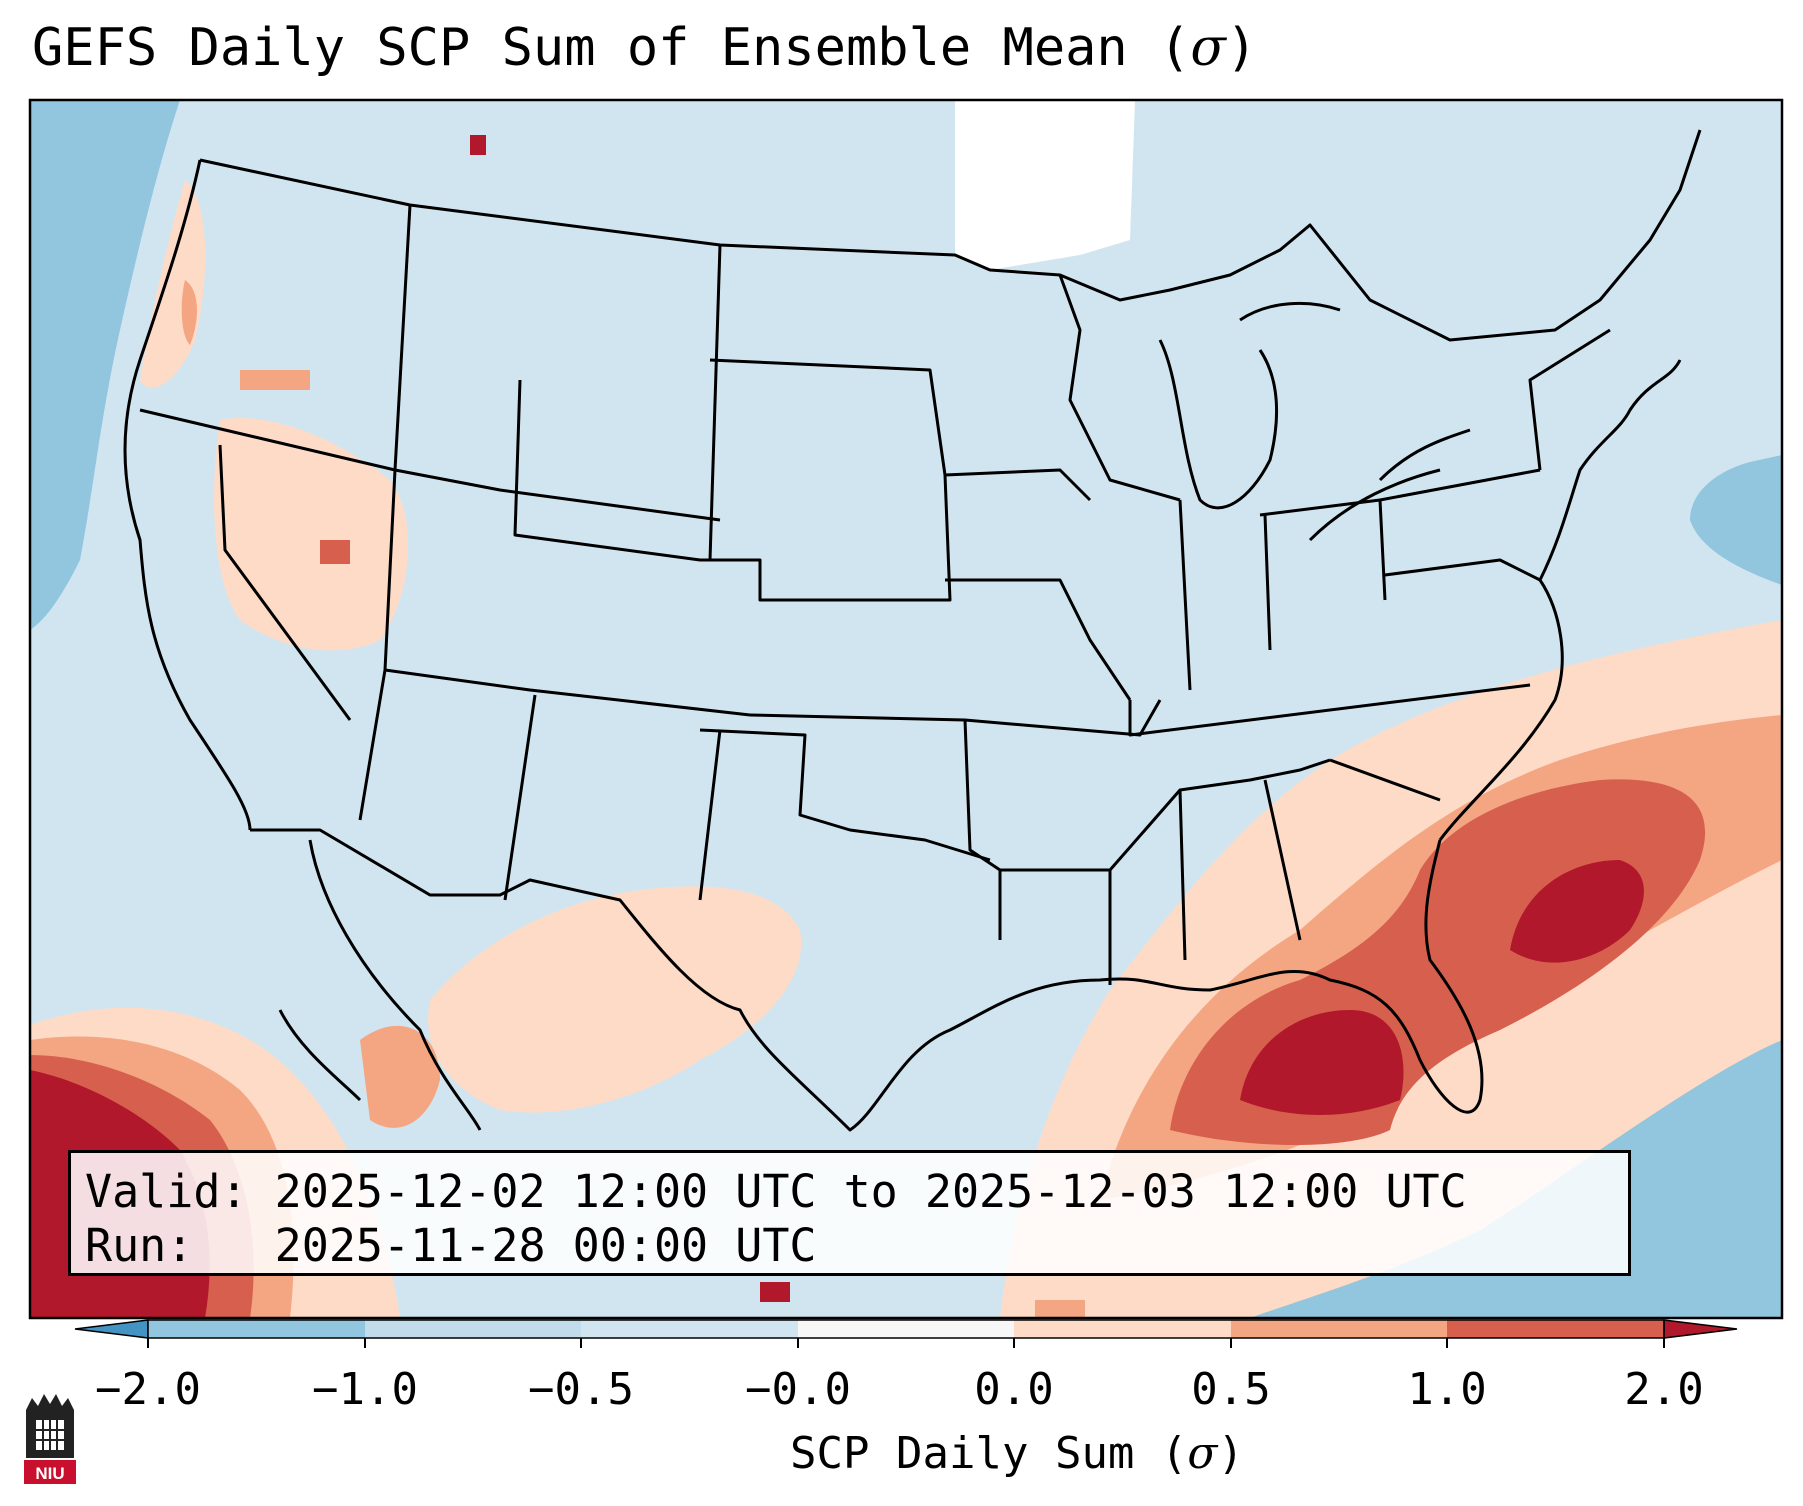  Describe the element at coordinates (50, 1439) in the screenshot. I see `niu-logo-icon: NIU` at that location.